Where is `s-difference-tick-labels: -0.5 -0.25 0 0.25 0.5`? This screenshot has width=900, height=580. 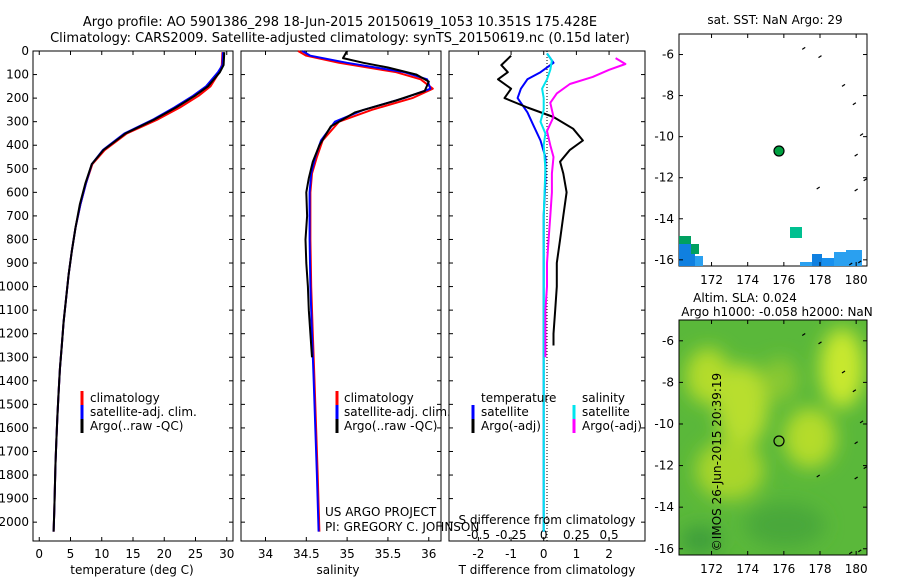 s-difference-tick-labels: -0.5 -0.25 0 0.25 0.5 is located at coordinates (543, 535).